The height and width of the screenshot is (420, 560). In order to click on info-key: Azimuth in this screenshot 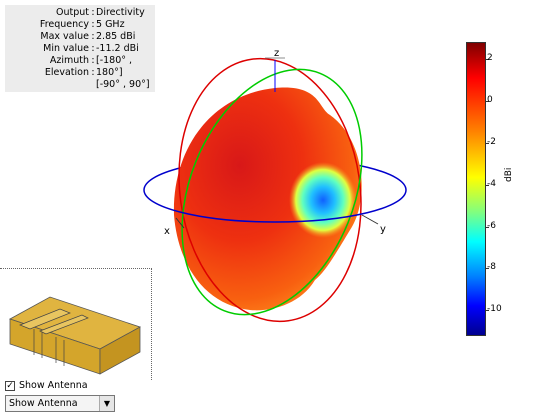, I will do `click(69, 60)`.